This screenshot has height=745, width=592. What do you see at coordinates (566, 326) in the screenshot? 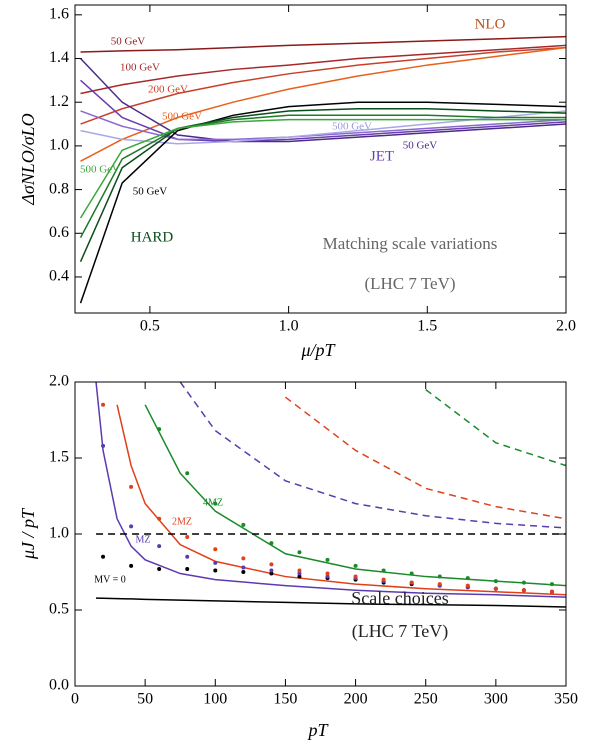
I see `x-tick-label: 2.0` at bounding box center [566, 326].